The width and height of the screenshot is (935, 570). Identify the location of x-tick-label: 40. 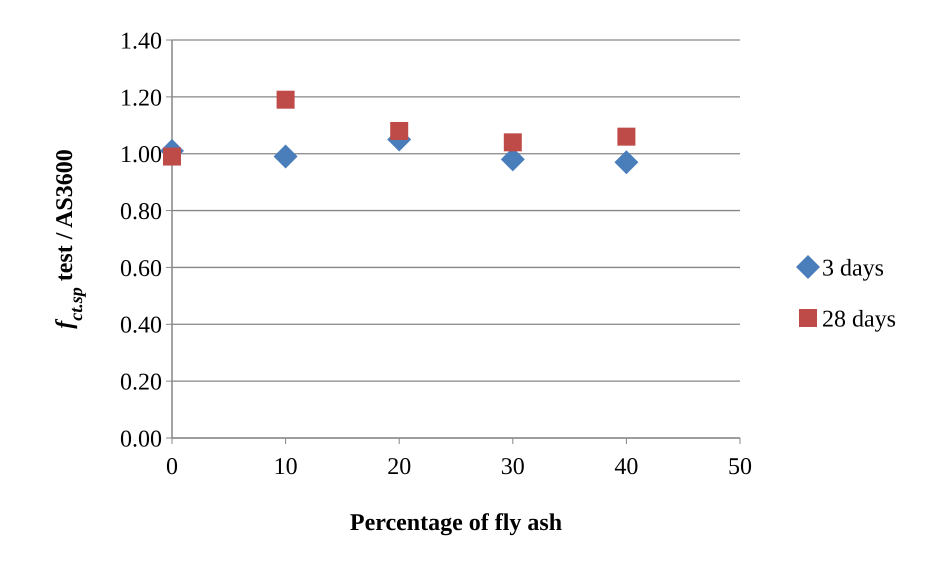
(626, 467).